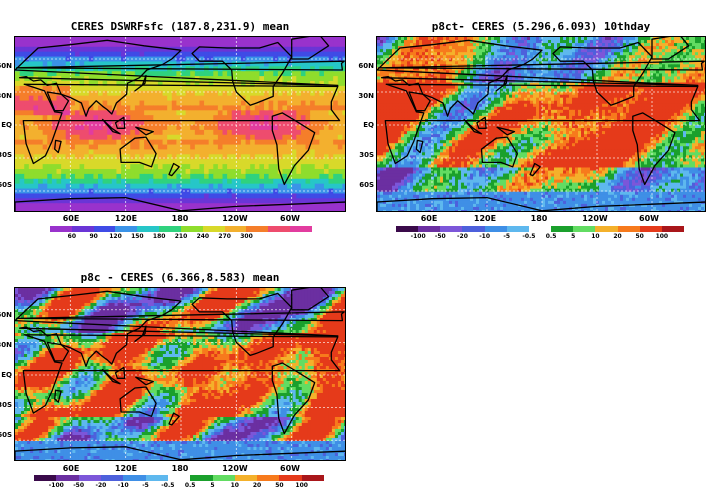 Image resolution: width=720 pixels, height=500 pixels. Describe the element at coordinates (115, 236) in the screenshot. I see `colorbar-label: 120` at that location.